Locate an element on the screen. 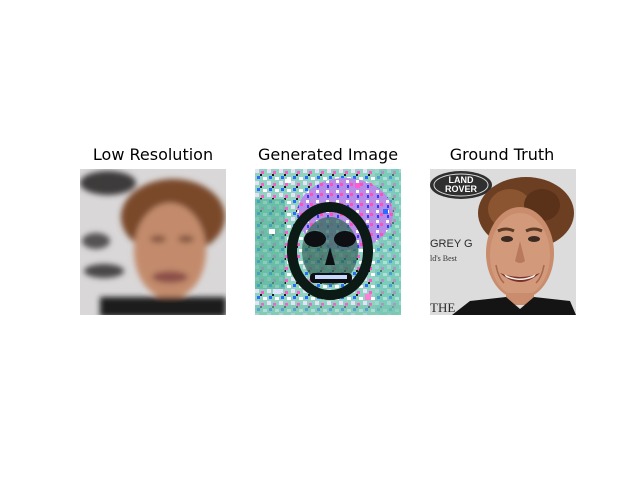  panel-title-ground-truth: Ground Truth is located at coordinates (502, 154).